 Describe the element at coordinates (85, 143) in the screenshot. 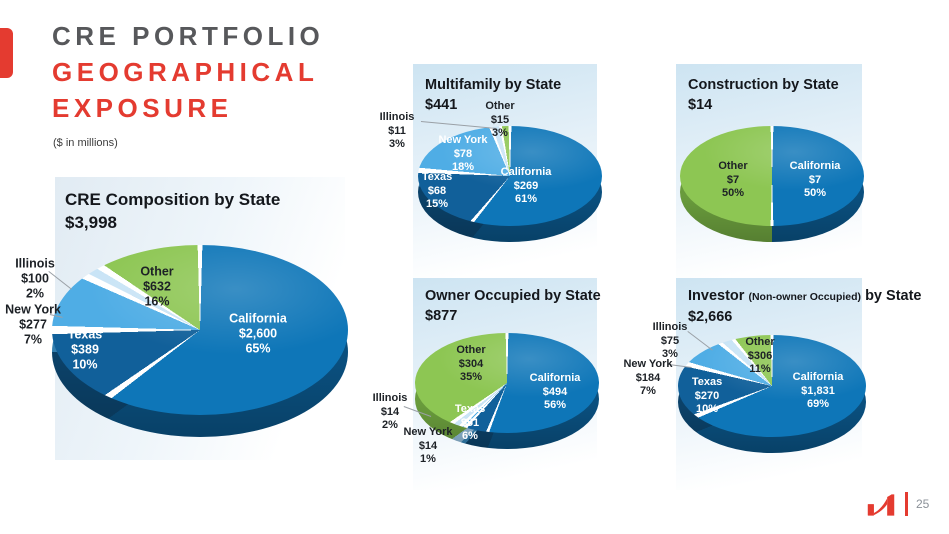

I see `units-note: ($ in millions)` at that location.